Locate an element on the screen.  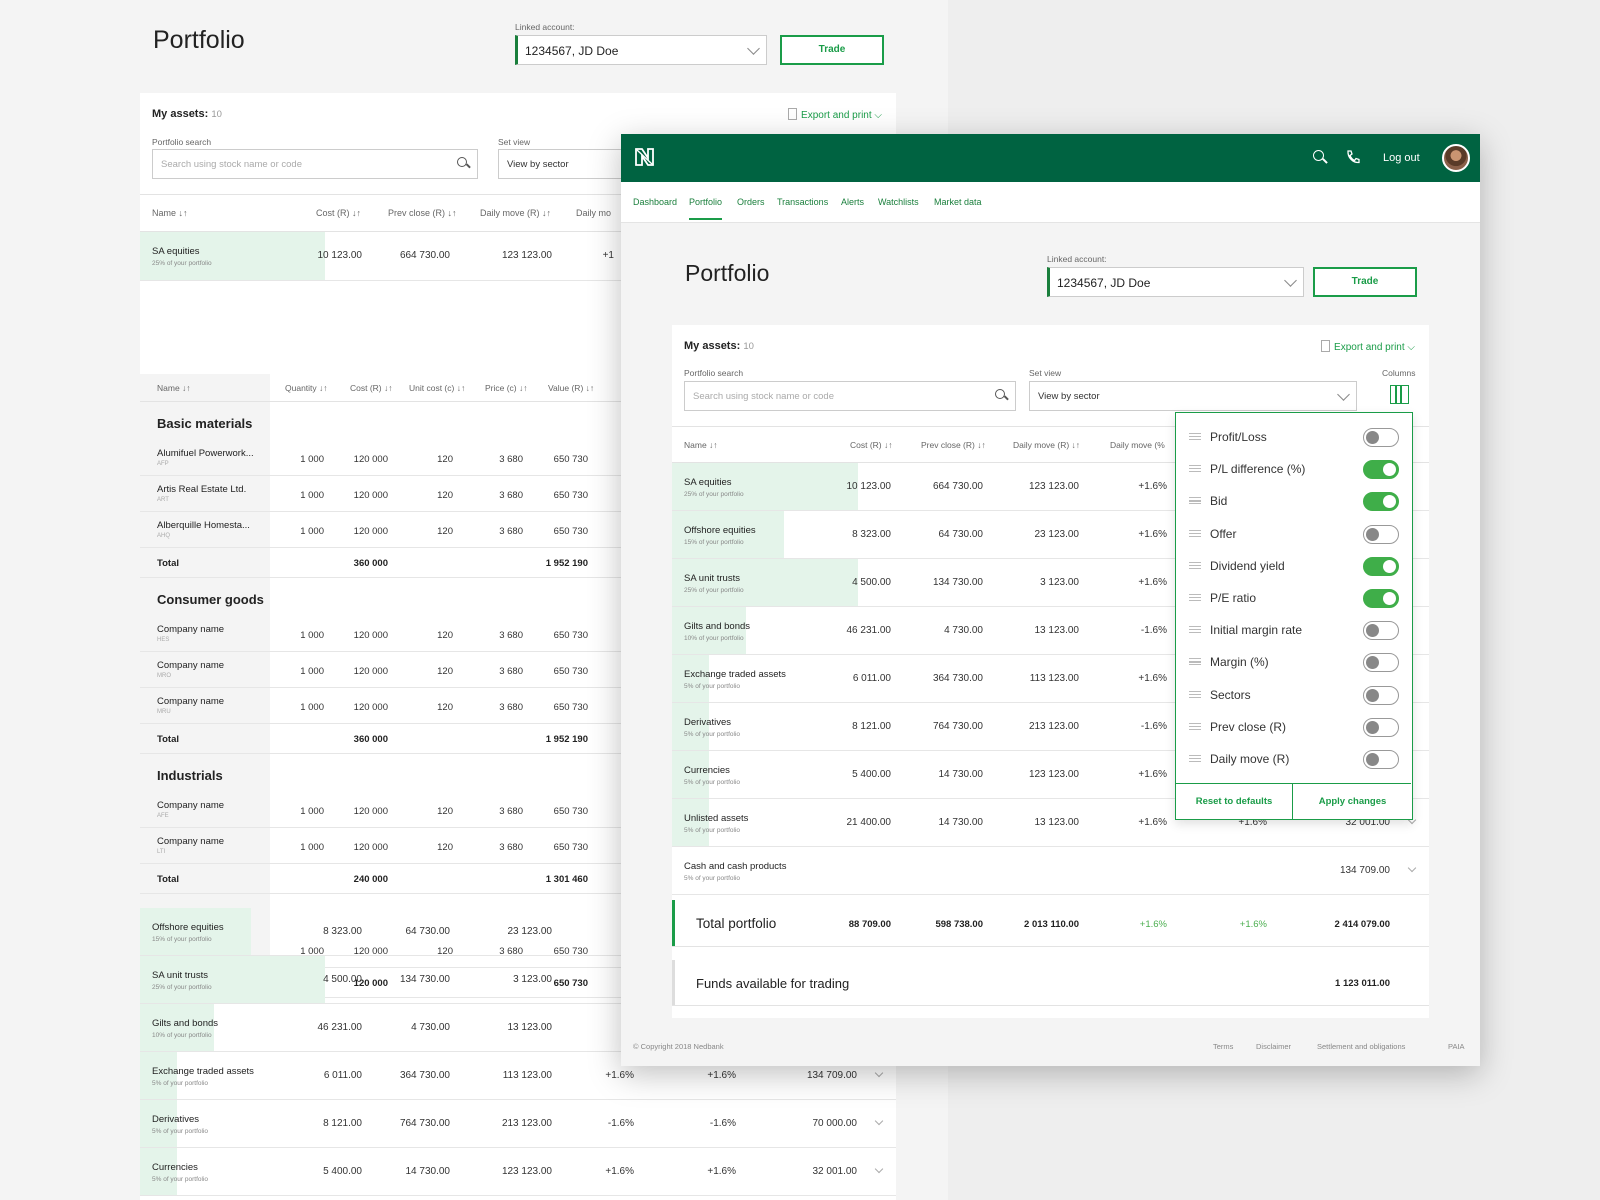
sub-col-name: Name ↓↑ is located at coordinates (174, 388).